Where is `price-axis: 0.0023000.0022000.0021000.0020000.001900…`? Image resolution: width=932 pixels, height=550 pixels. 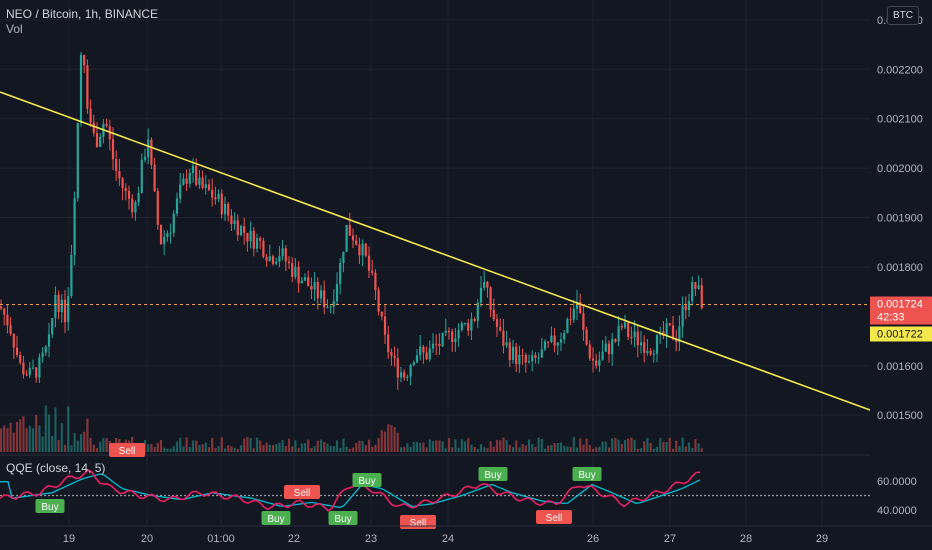 price-axis: 0.0023000.0022000.0021000.0020000.001900… is located at coordinates (901, 227).